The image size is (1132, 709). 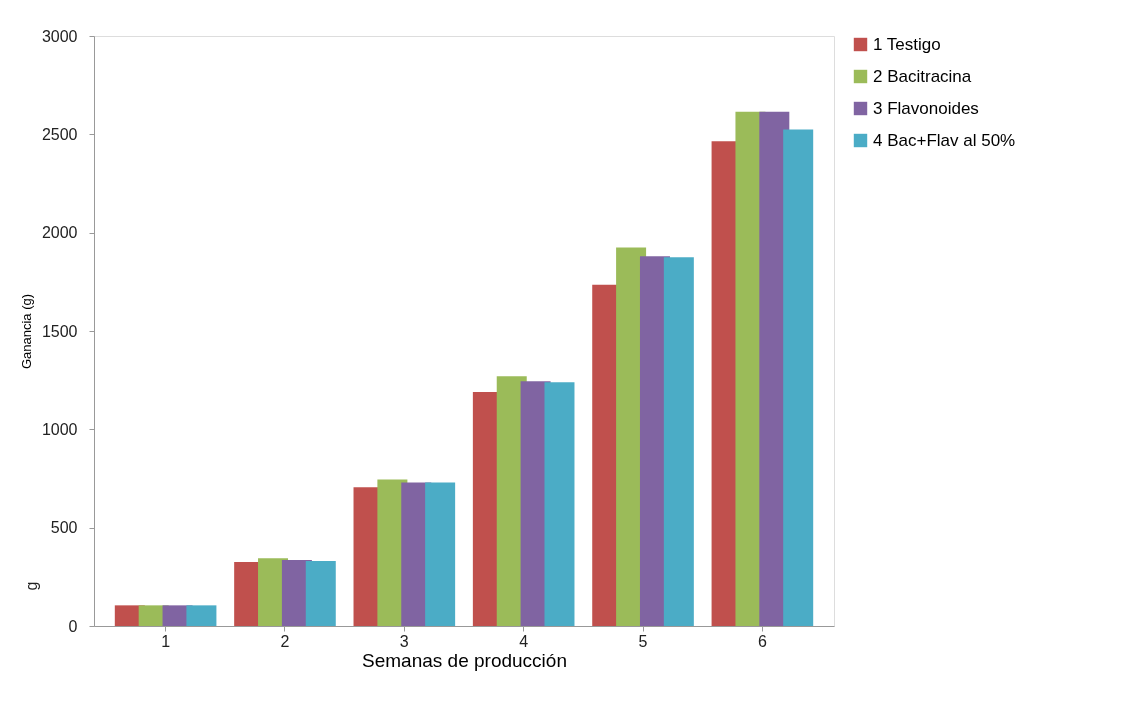 What do you see at coordinates (643, 641) in the screenshot?
I see `x-tick-label: 5` at bounding box center [643, 641].